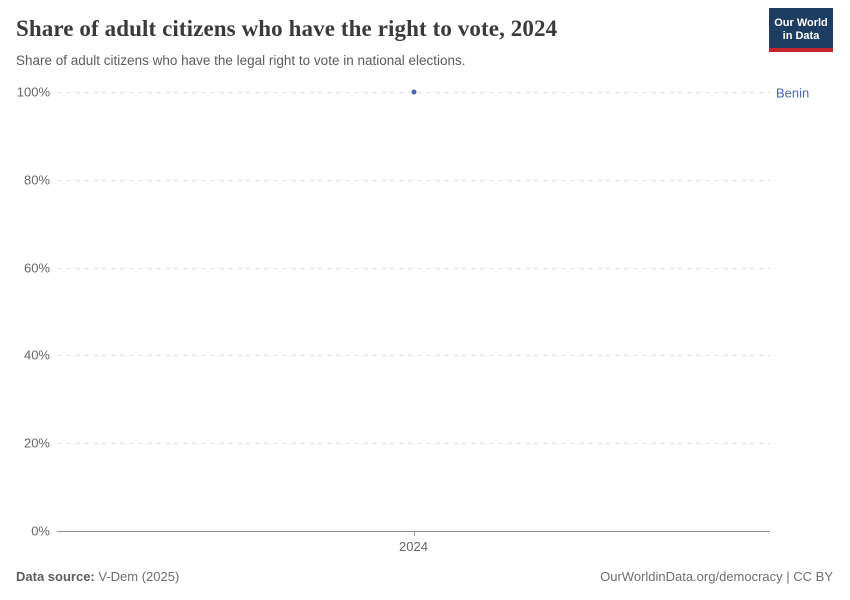 This screenshot has width=850, height=600. I want to click on y-axis-tick-label: 0%, so click(40, 531).